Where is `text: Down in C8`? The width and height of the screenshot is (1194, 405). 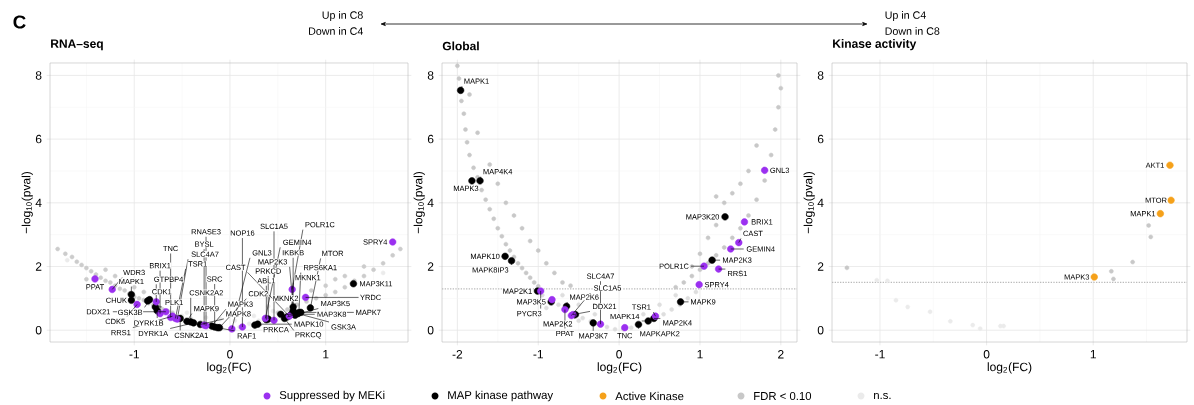
text: Down in C8 is located at coordinates (912, 31).